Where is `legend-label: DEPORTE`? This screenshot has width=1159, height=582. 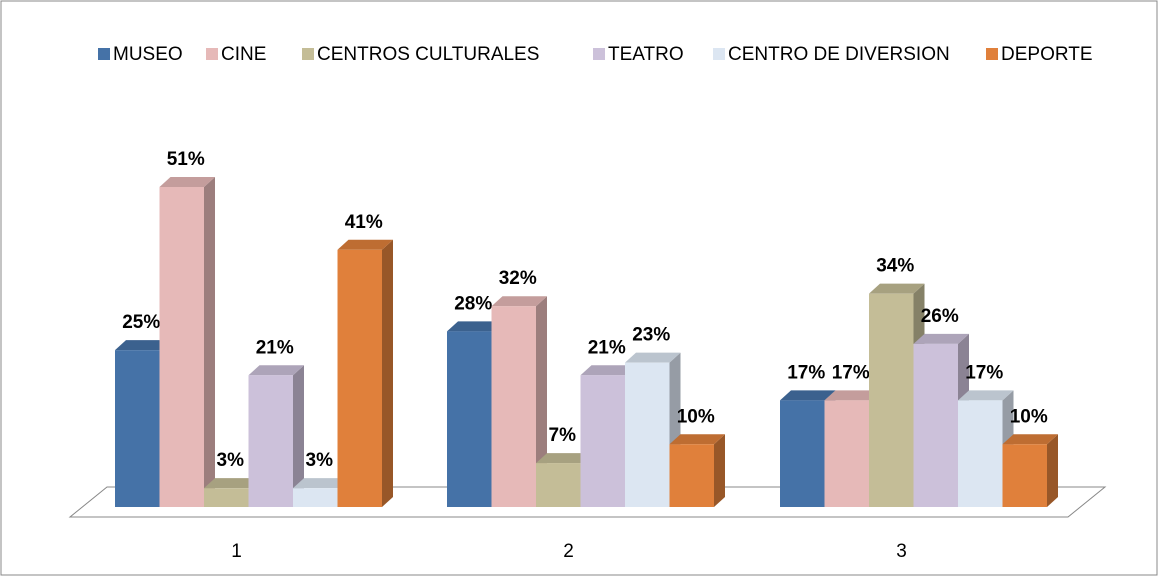
legend-label: DEPORTE is located at coordinates (1047, 54).